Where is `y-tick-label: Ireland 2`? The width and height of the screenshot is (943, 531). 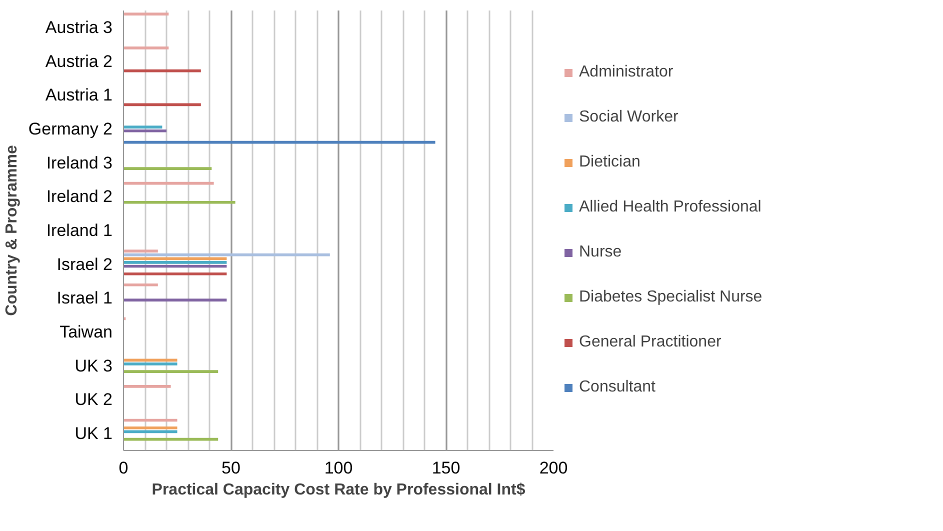
y-tick-label: Ireland 2 is located at coordinates (79, 196).